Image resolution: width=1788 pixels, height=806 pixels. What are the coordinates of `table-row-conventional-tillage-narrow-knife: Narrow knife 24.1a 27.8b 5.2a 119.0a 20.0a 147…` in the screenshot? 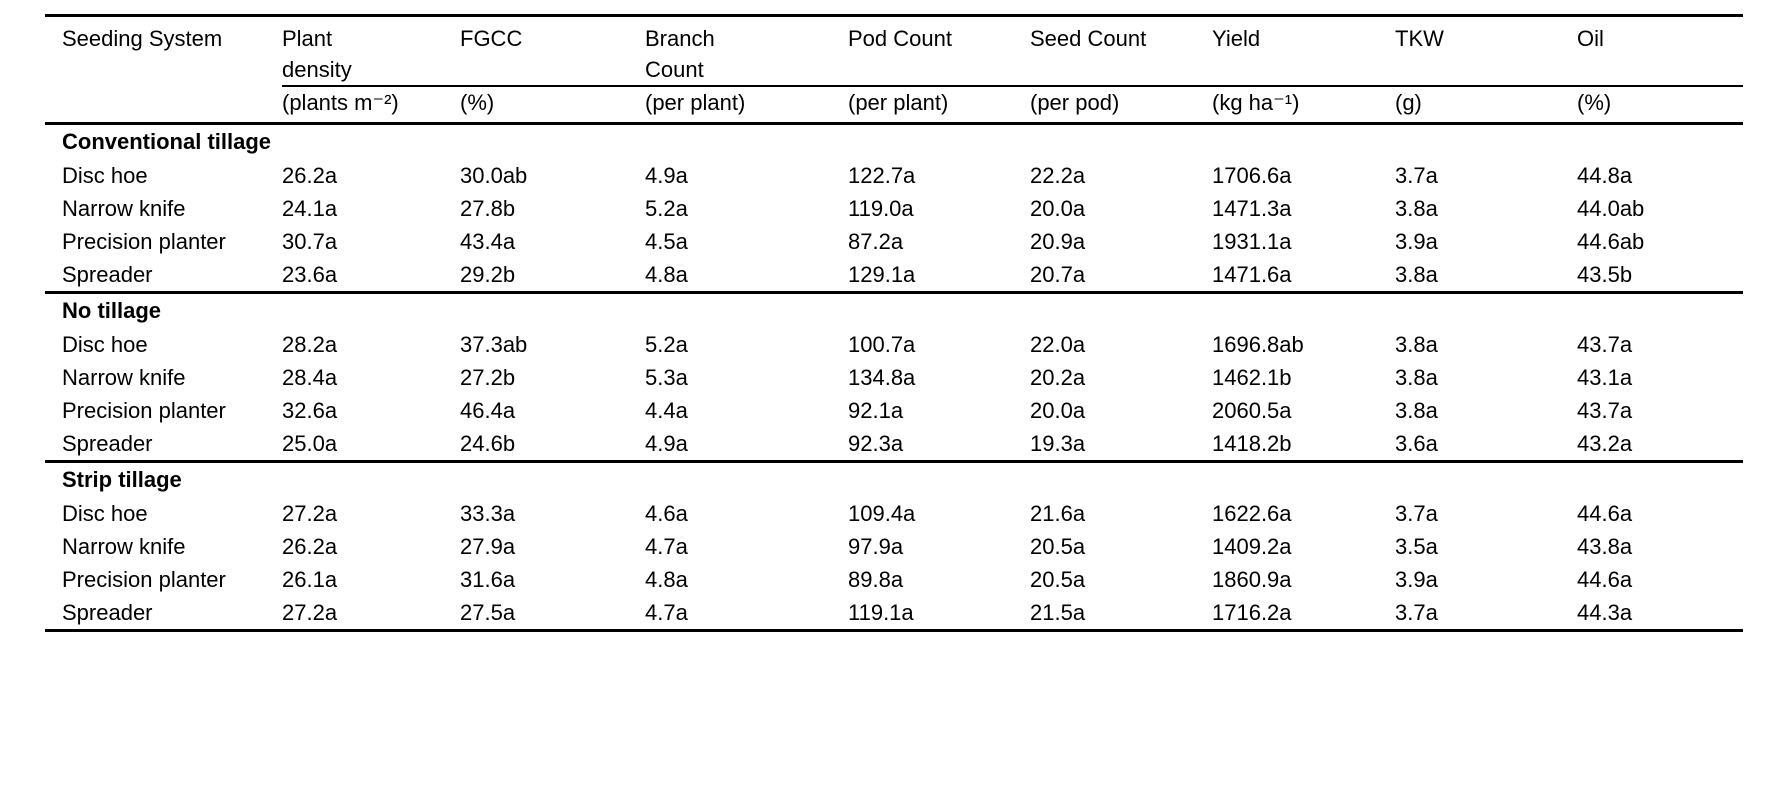 It's located at (894, 208).